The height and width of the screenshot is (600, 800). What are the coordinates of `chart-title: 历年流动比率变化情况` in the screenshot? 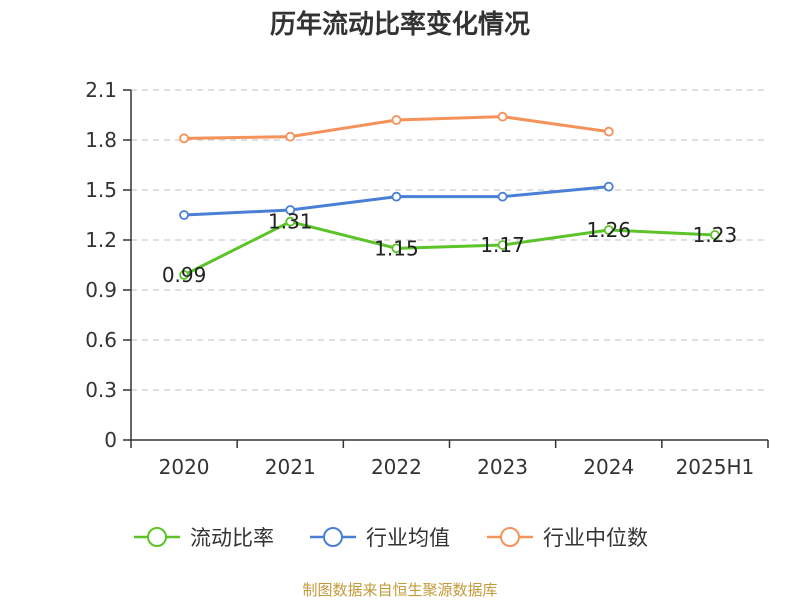 It's located at (400, 24).